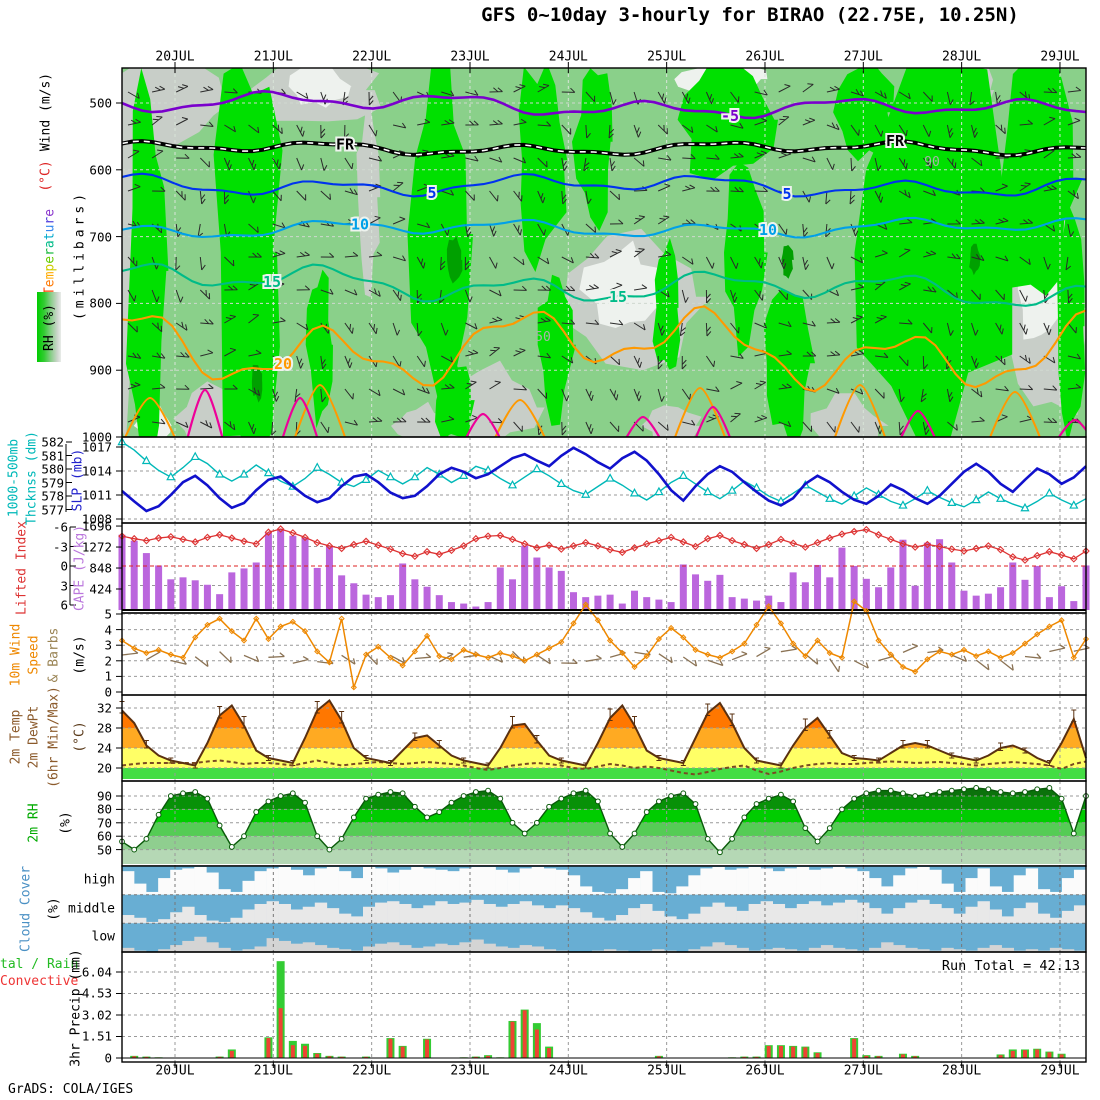 The width and height of the screenshot is (1100, 1100). Describe the element at coordinates (576, 480) in the screenshot. I see `panel-slp-thickness` at that location.